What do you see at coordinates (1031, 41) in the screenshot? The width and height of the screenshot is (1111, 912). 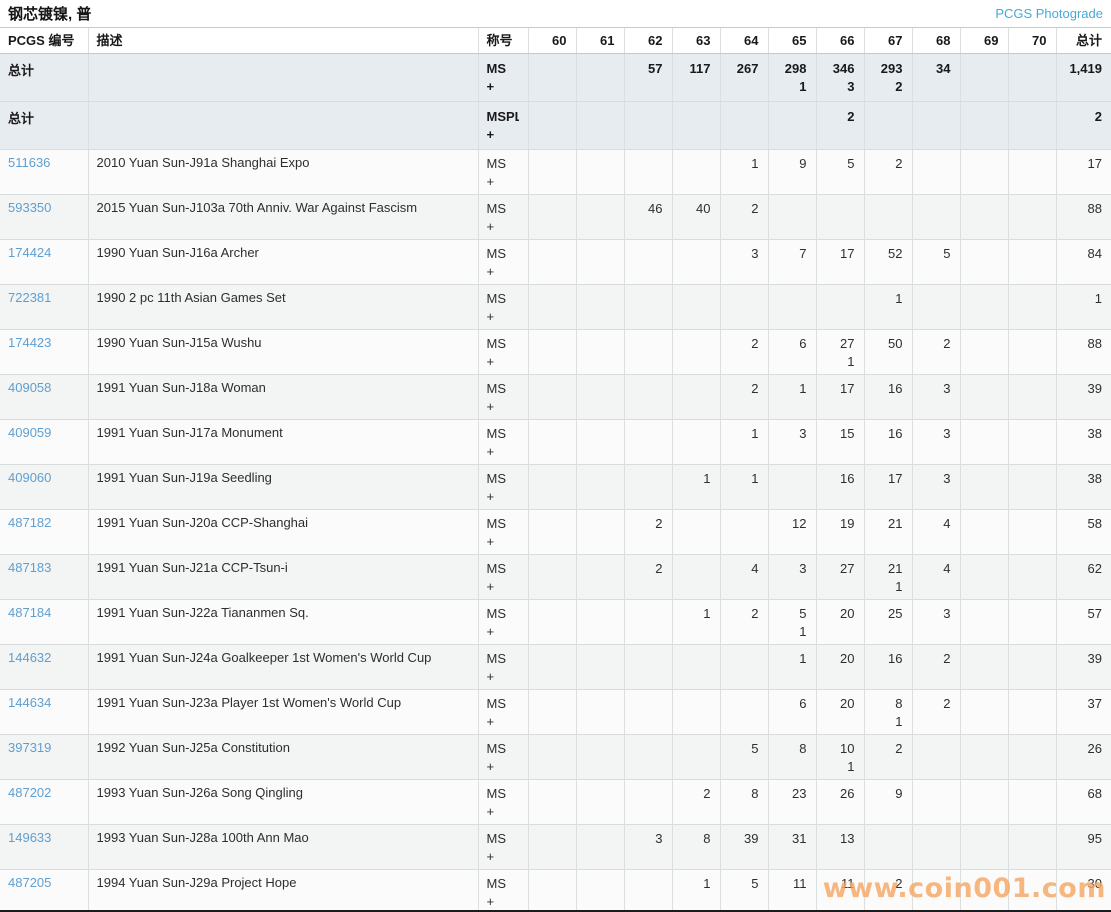 I see `column-header-70: 70` at bounding box center [1031, 41].